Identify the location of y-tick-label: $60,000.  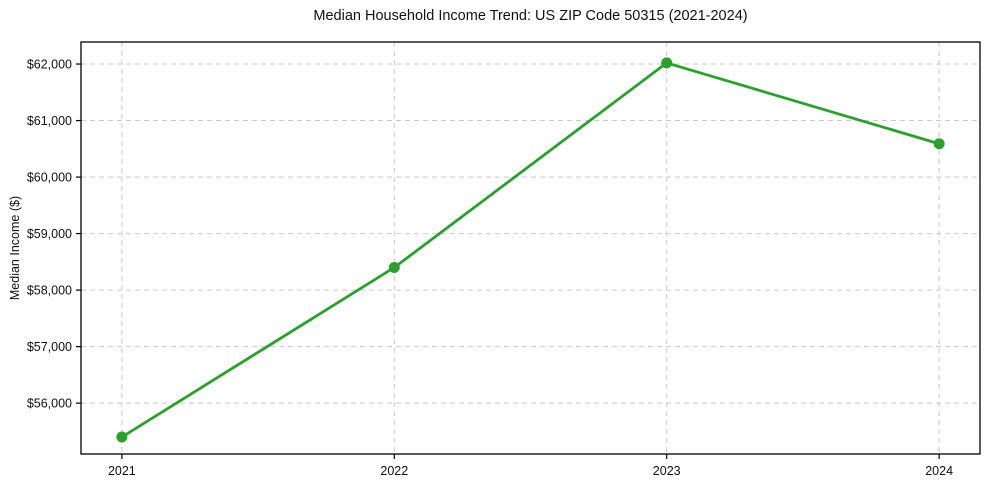
(49, 178).